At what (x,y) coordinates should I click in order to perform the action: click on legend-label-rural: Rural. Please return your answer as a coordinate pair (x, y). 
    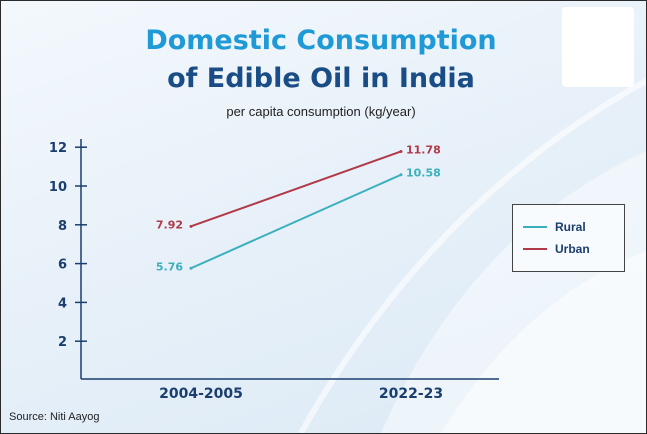
    Looking at the image, I should click on (570, 227).